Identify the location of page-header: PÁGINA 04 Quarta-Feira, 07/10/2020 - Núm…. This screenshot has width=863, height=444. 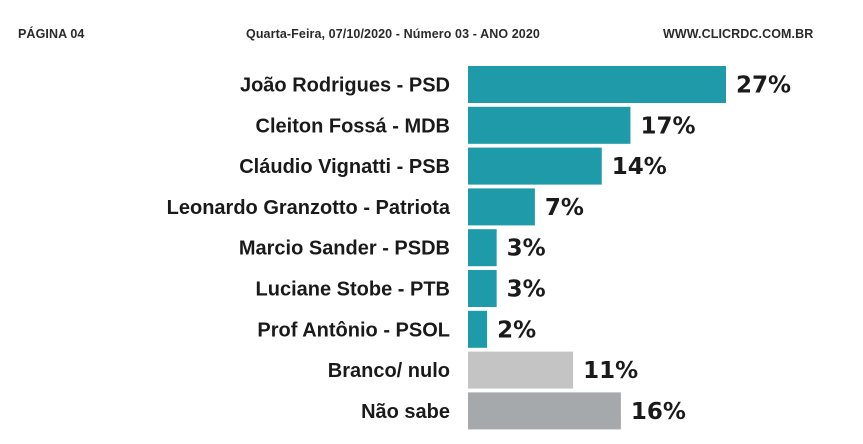
(431, 22).